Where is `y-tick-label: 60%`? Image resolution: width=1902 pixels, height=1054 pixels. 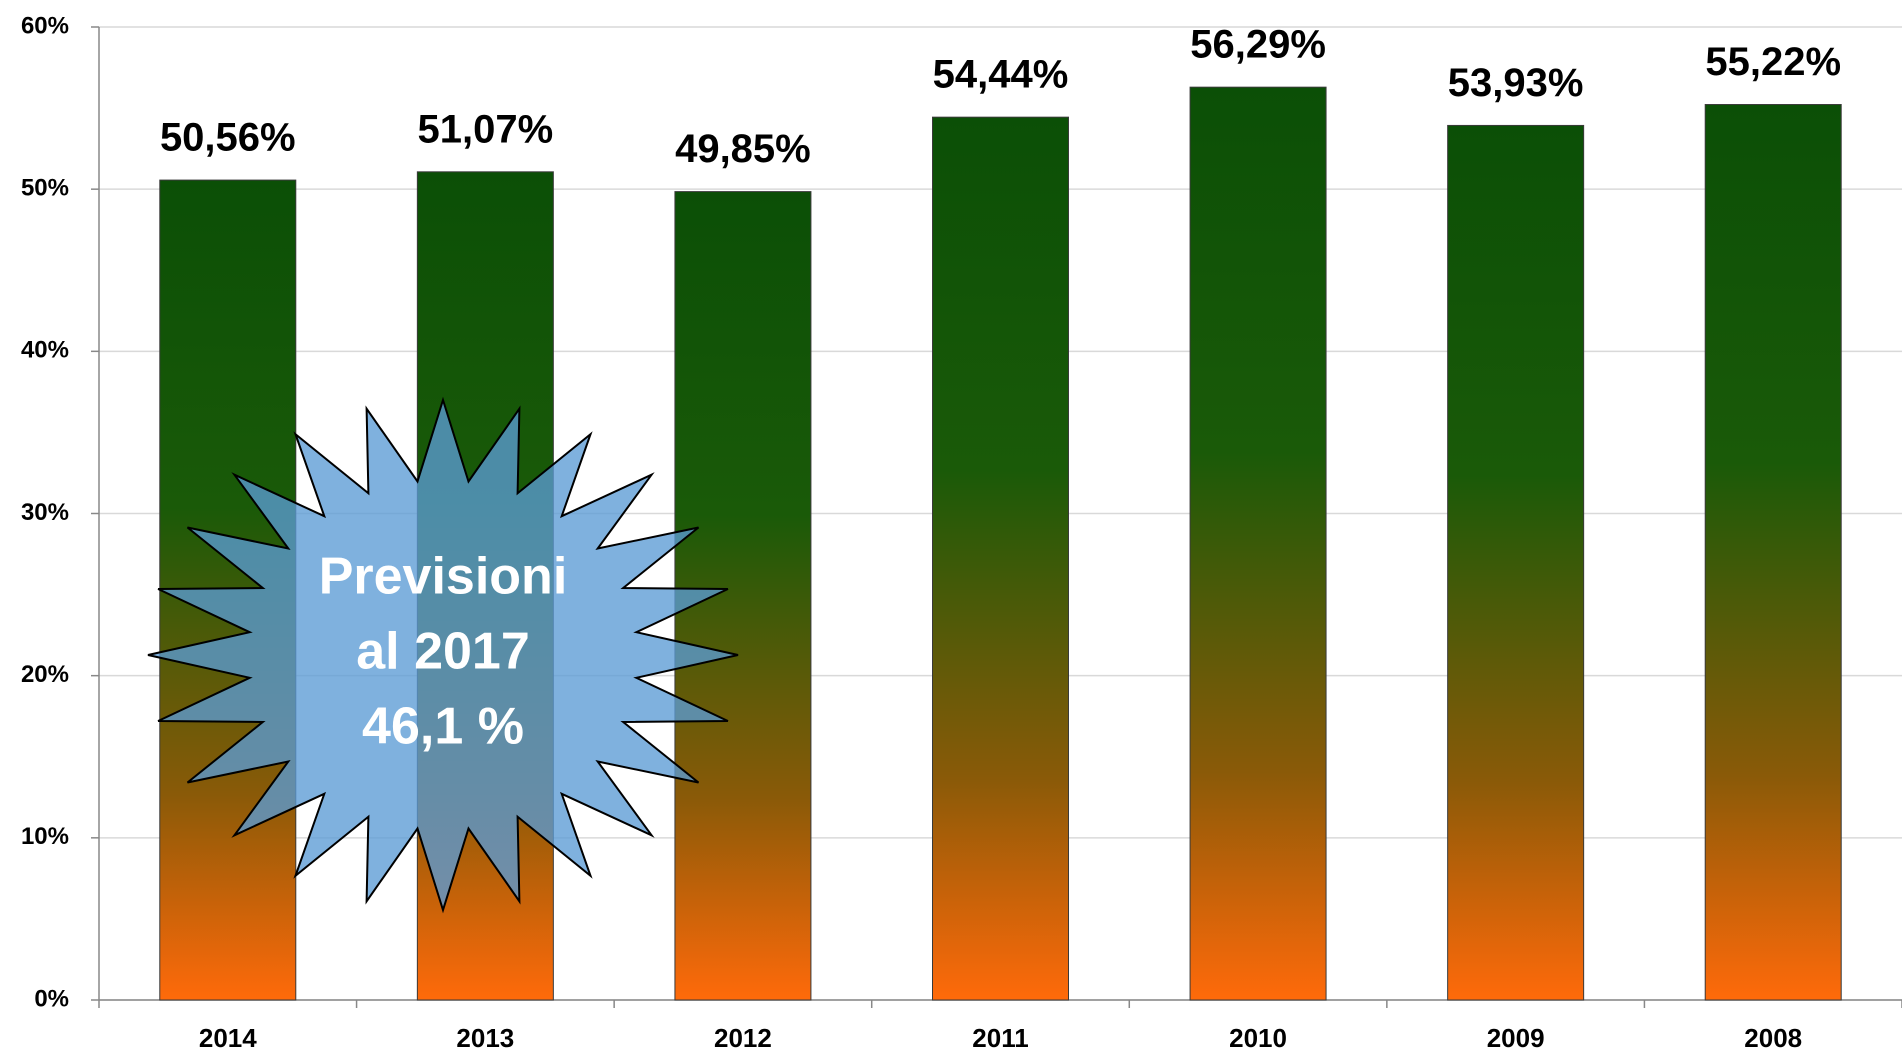 y-tick-label: 60% is located at coordinates (45, 25).